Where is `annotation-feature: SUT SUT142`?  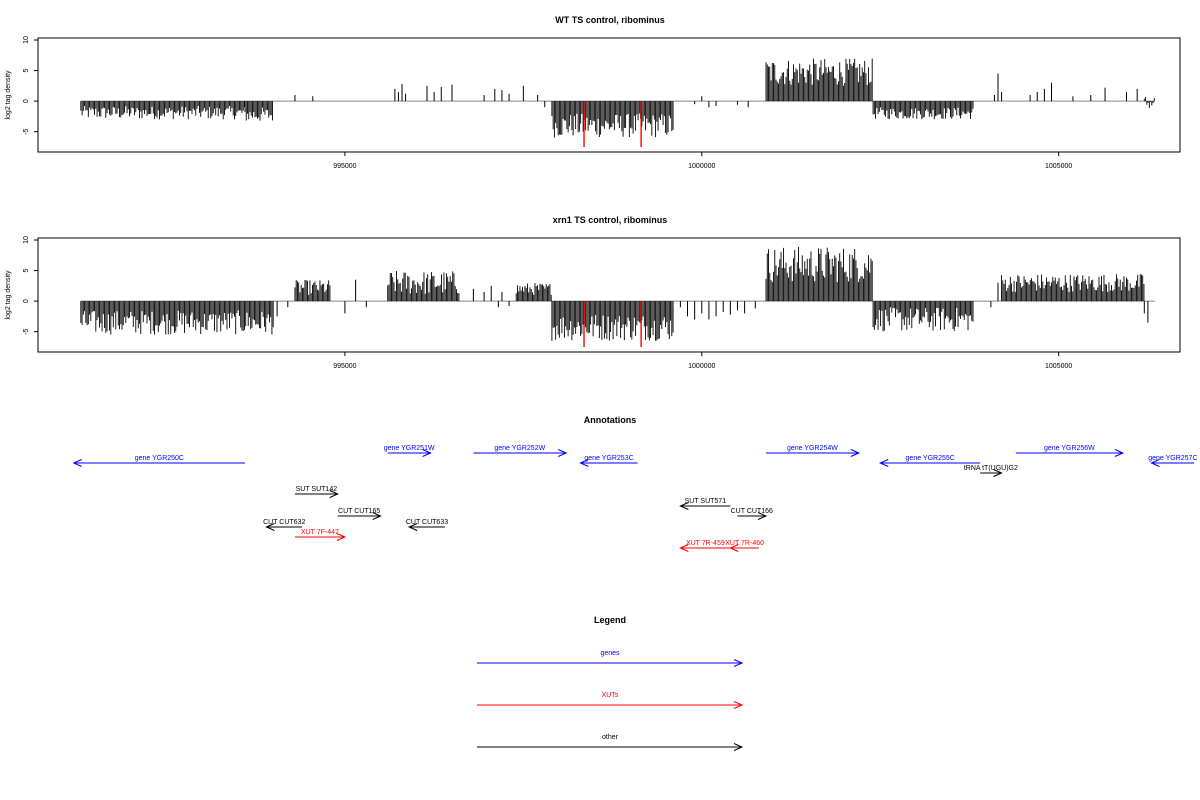
annotation-feature: SUT SUT142 is located at coordinates (317, 492).